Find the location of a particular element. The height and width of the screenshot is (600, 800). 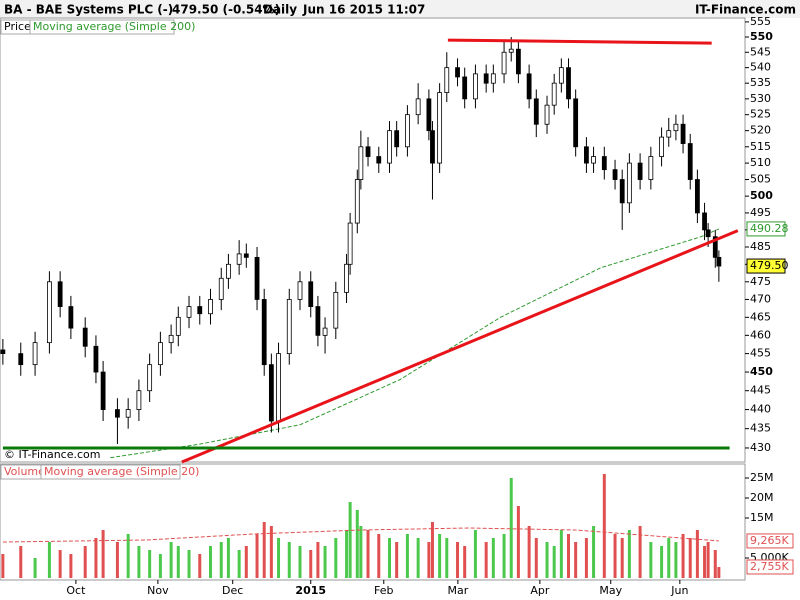

header-time: Jun 16 2015 11:07 is located at coordinates (363, 10).